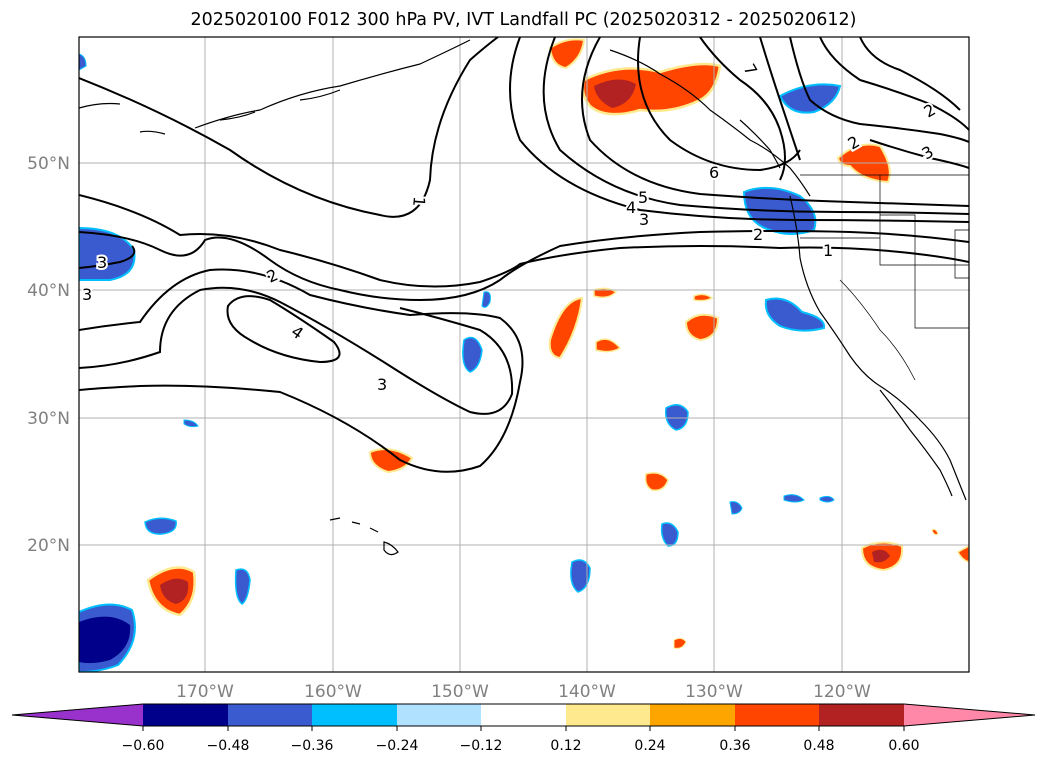 Image resolution: width=1047 pixels, height=765 pixels. I want to click on pv-contour-3-main, so click(301, 370).